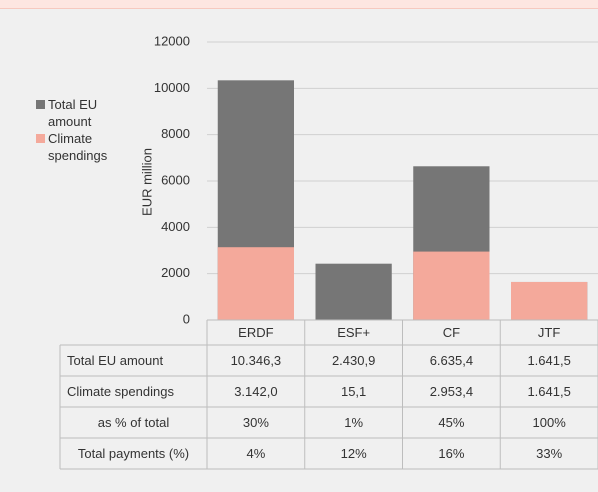 The height and width of the screenshot is (492, 598). What do you see at coordinates (451, 332) in the screenshot?
I see `x-tick-label: CF` at bounding box center [451, 332].